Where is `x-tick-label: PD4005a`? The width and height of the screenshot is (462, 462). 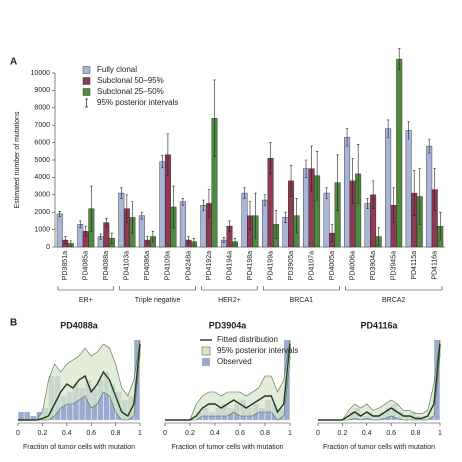
x-tick-label: PD4005a is located at coordinates (332, 265).